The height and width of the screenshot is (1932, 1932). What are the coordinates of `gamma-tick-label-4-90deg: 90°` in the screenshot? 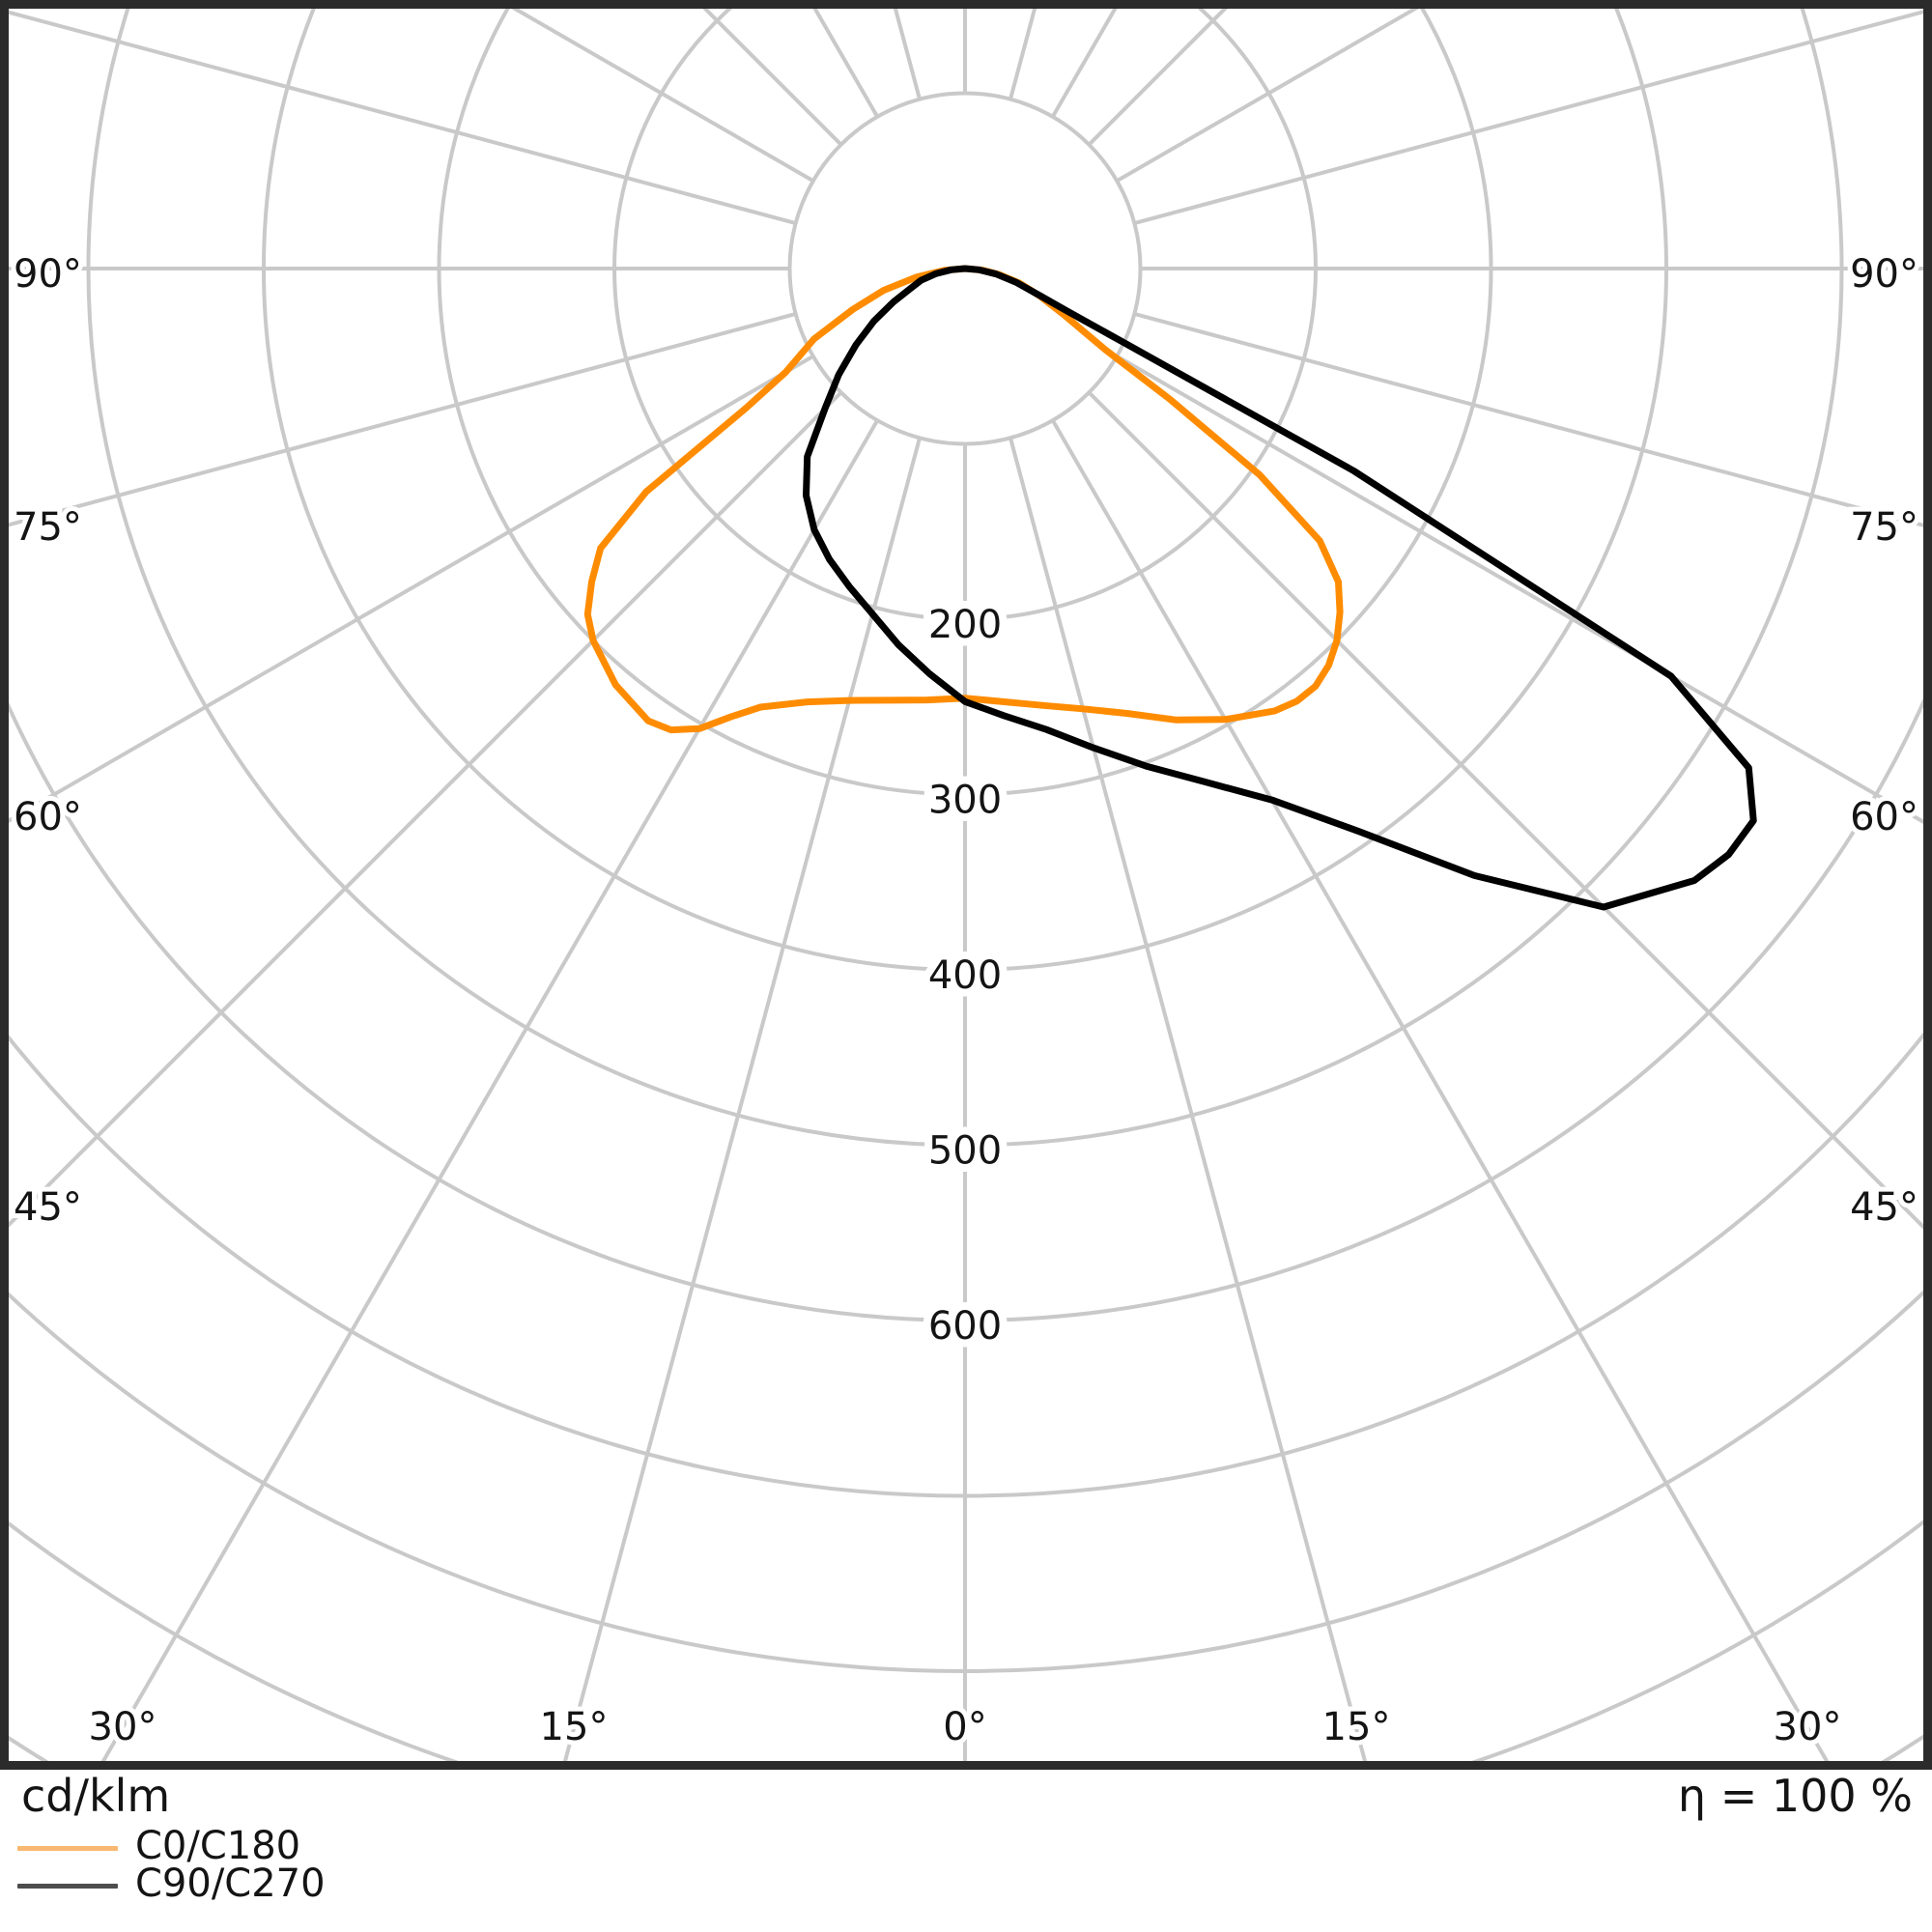 It's located at (1884, 274).